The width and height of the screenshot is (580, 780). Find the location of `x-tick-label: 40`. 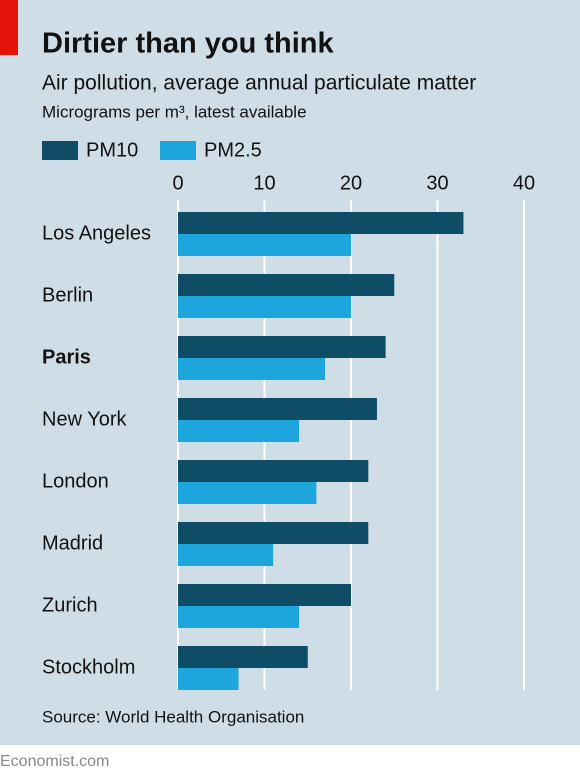

x-tick-label: 40 is located at coordinates (524, 183).